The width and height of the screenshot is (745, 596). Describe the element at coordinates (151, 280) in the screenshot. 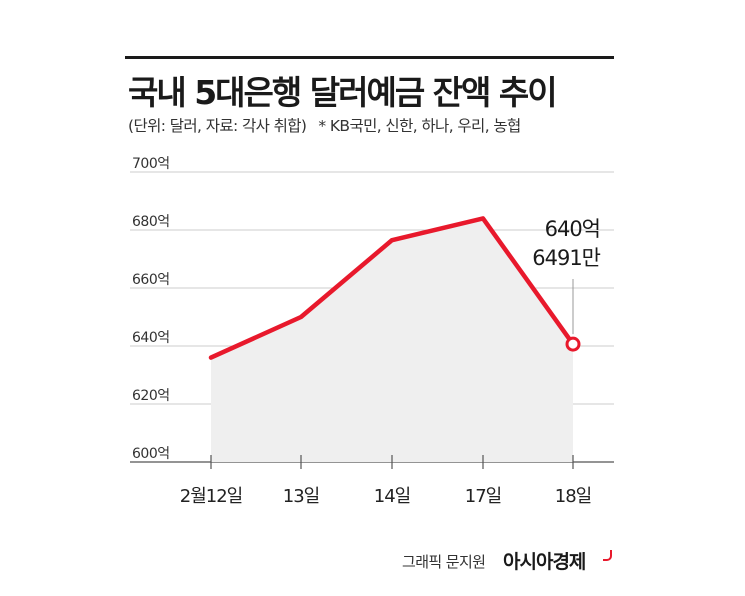

I see `y-tick-label: 660억` at that location.